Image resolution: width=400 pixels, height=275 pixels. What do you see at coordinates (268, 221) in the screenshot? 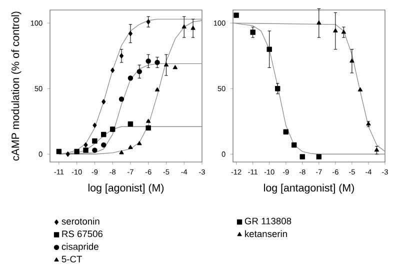
I see `legend-label: GR 113808` at bounding box center [268, 221].